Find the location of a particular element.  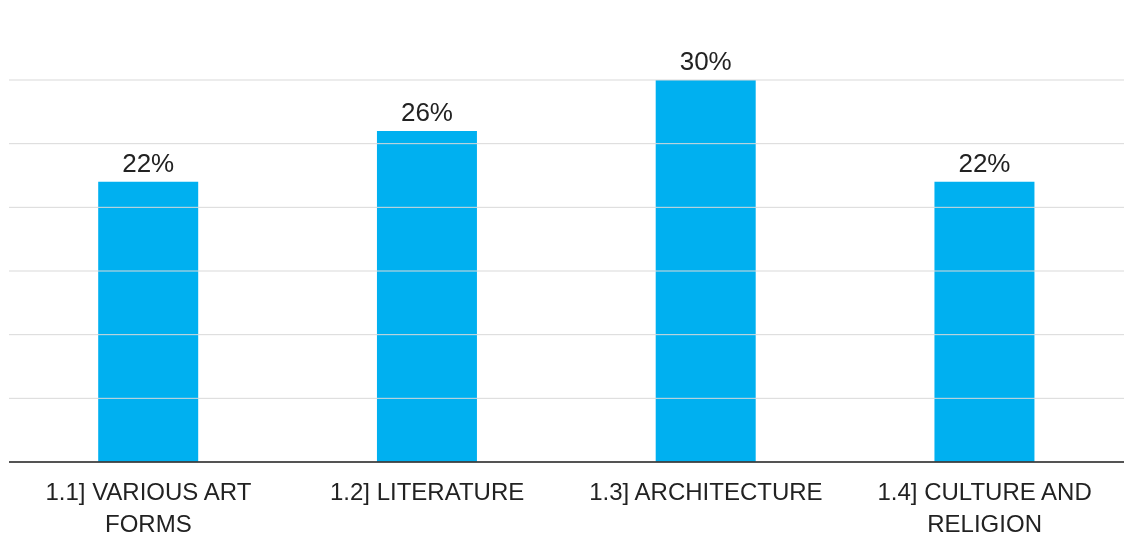

x-tick-label: 1.4] CULTURE AND RELIGION is located at coordinates (984, 507).